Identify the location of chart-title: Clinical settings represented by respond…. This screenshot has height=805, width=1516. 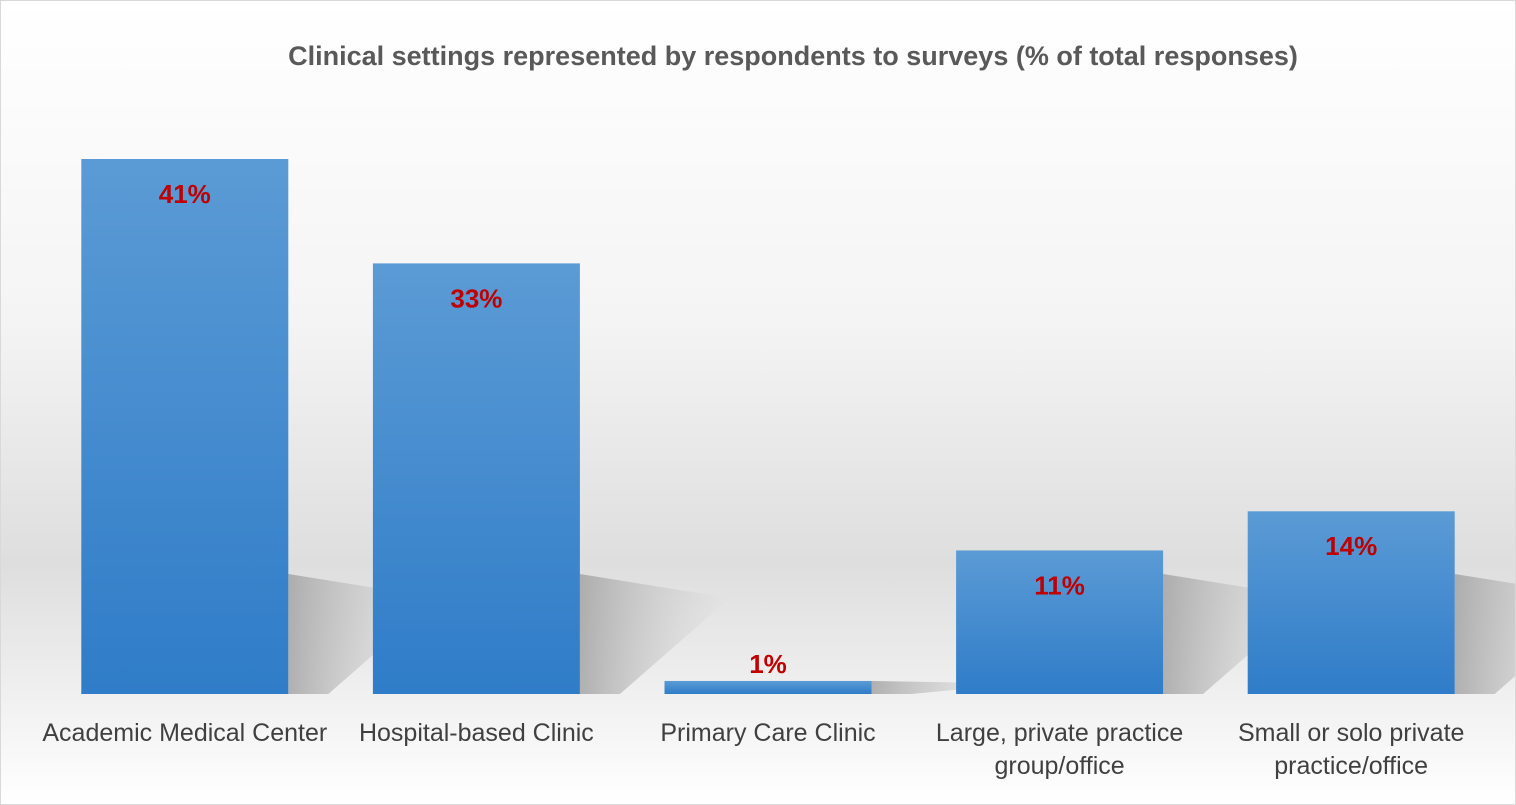
(793, 56).